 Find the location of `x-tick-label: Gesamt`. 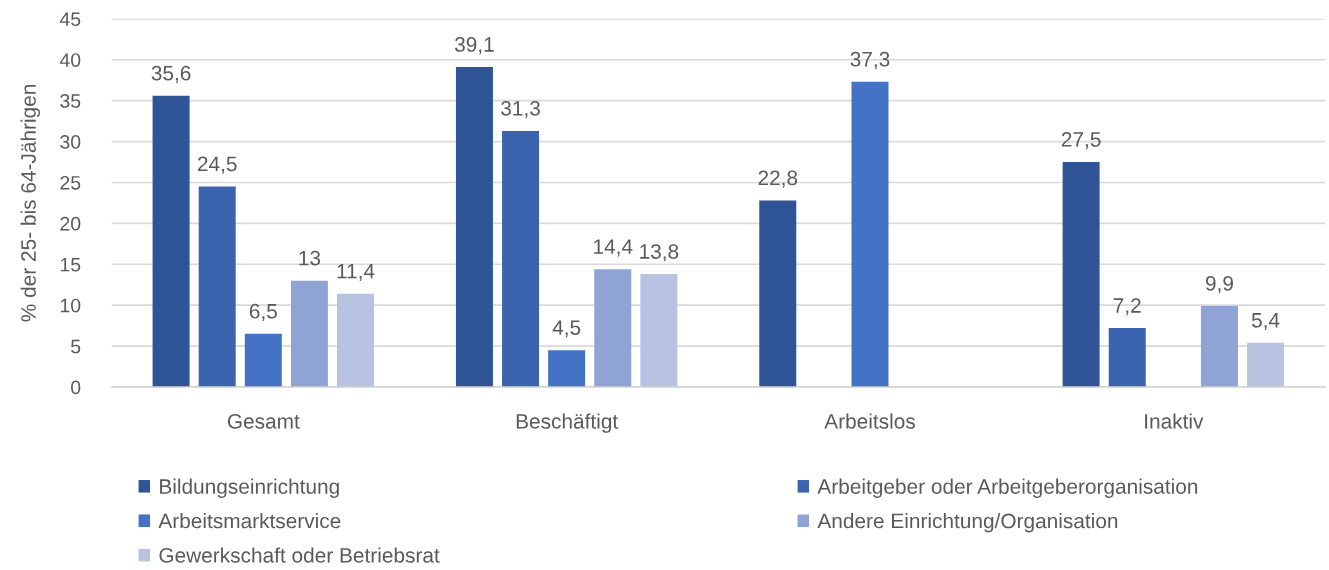

x-tick-label: Gesamt is located at coordinates (263, 421).